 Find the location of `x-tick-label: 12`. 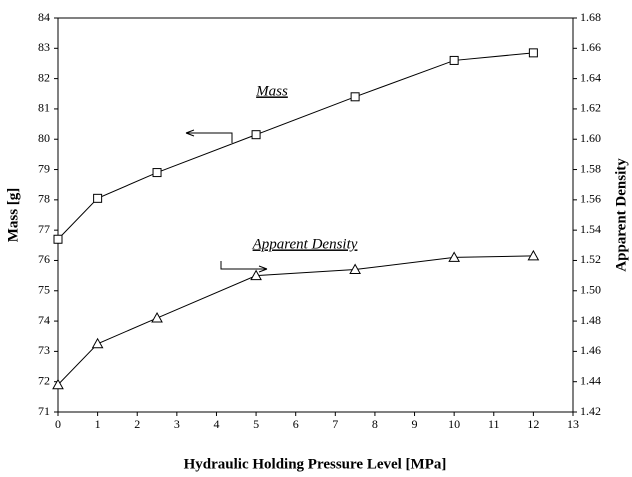

x-tick-label: 12 is located at coordinates (533, 424).